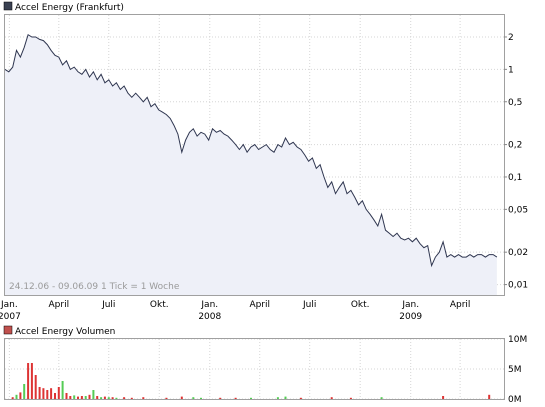 This screenshot has height=407, width=545. I want to click on price-y-tick-label: 0,01, so click(518, 286).